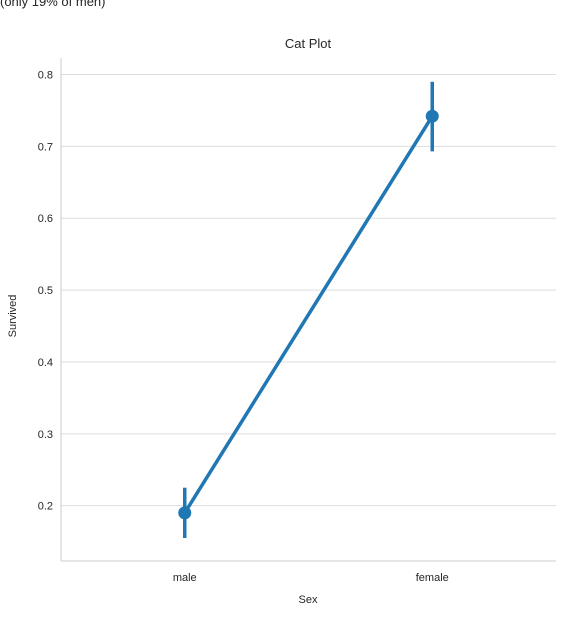  What do you see at coordinates (45, 435) in the screenshot?
I see `y-tick-label: 0.3` at bounding box center [45, 435].